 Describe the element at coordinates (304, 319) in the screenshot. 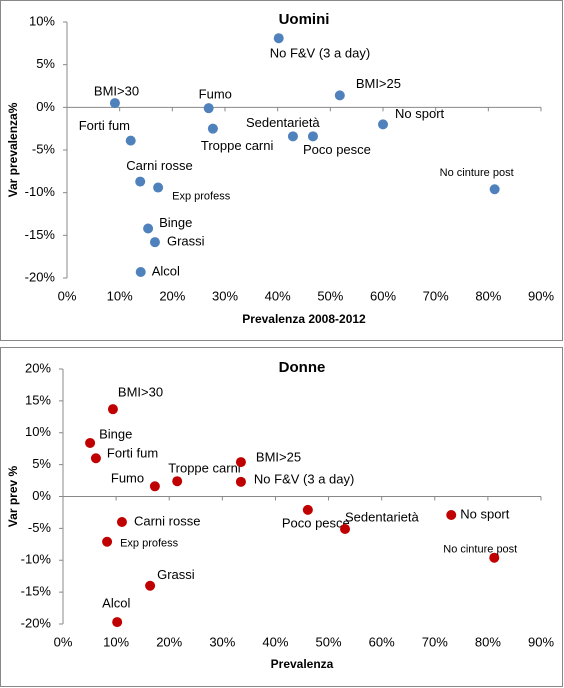

I see `x-axis-title: Prevalenza 2008-2012` at that location.